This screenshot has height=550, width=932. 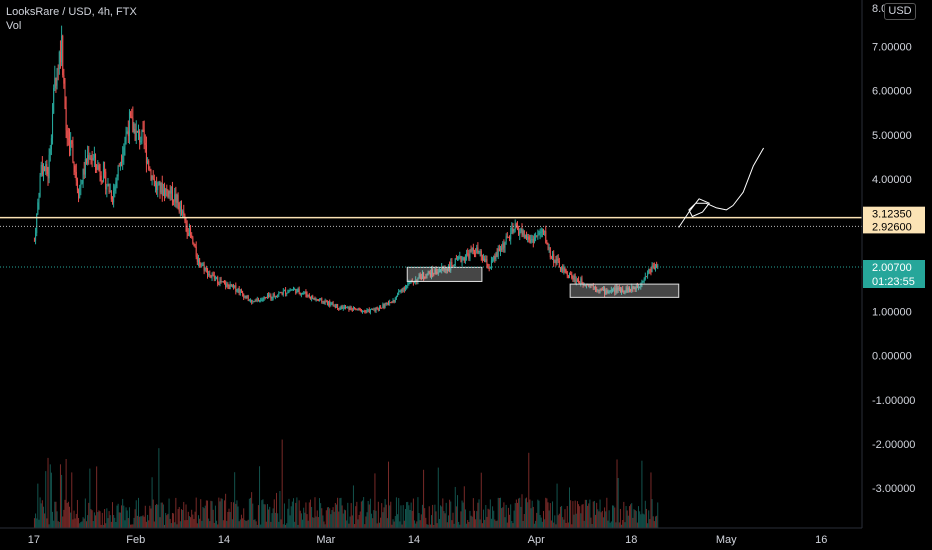 What do you see at coordinates (135, 540) in the screenshot?
I see `time-tick-label: Feb` at bounding box center [135, 540].